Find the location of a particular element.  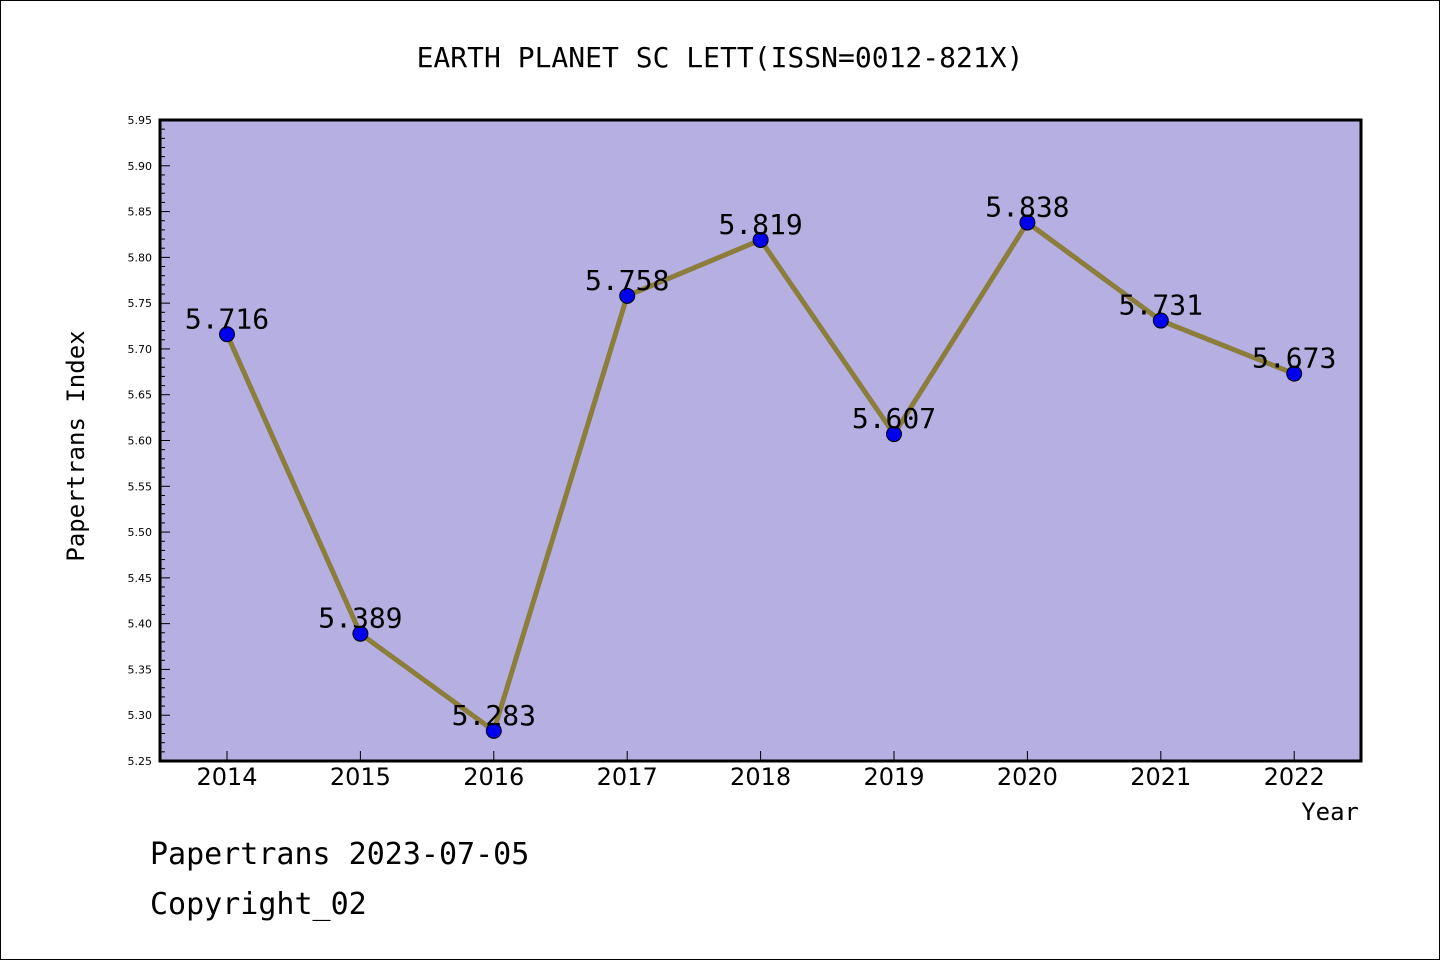

y-tick-label: 5.60 is located at coordinates (140, 441).